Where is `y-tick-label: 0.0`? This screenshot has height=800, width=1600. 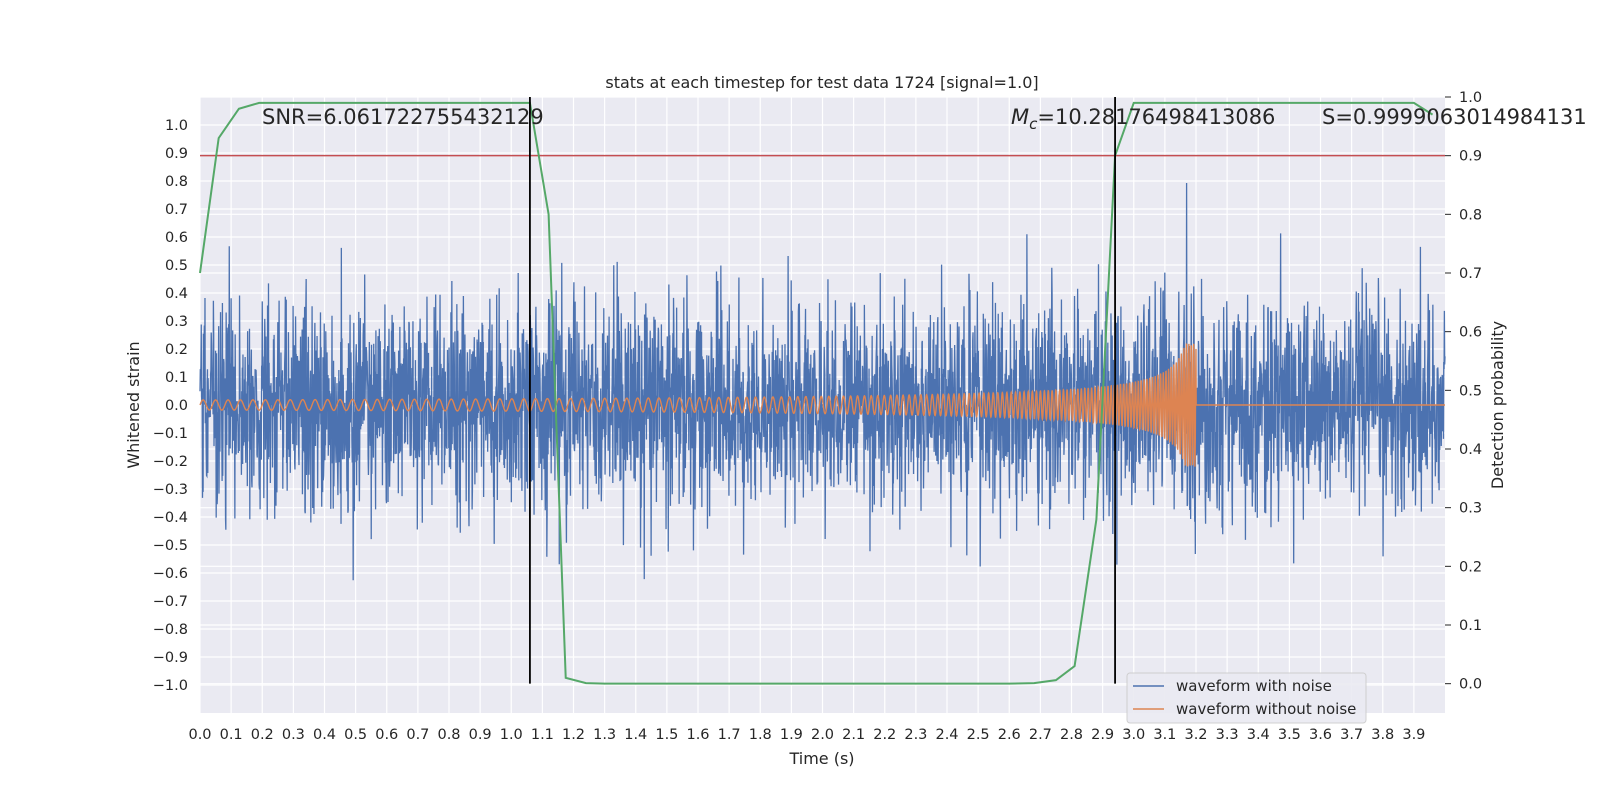
y-tick-label: 0.0 is located at coordinates (176, 406).